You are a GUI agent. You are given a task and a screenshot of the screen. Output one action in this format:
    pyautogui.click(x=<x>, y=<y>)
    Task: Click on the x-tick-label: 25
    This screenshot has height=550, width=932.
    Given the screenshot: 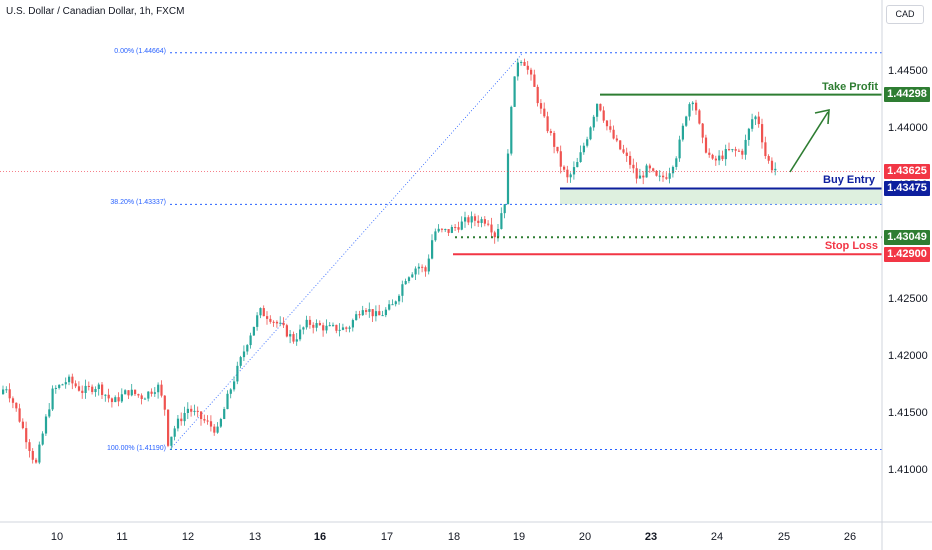 What is the action you would take?
    pyautogui.click(x=784, y=537)
    